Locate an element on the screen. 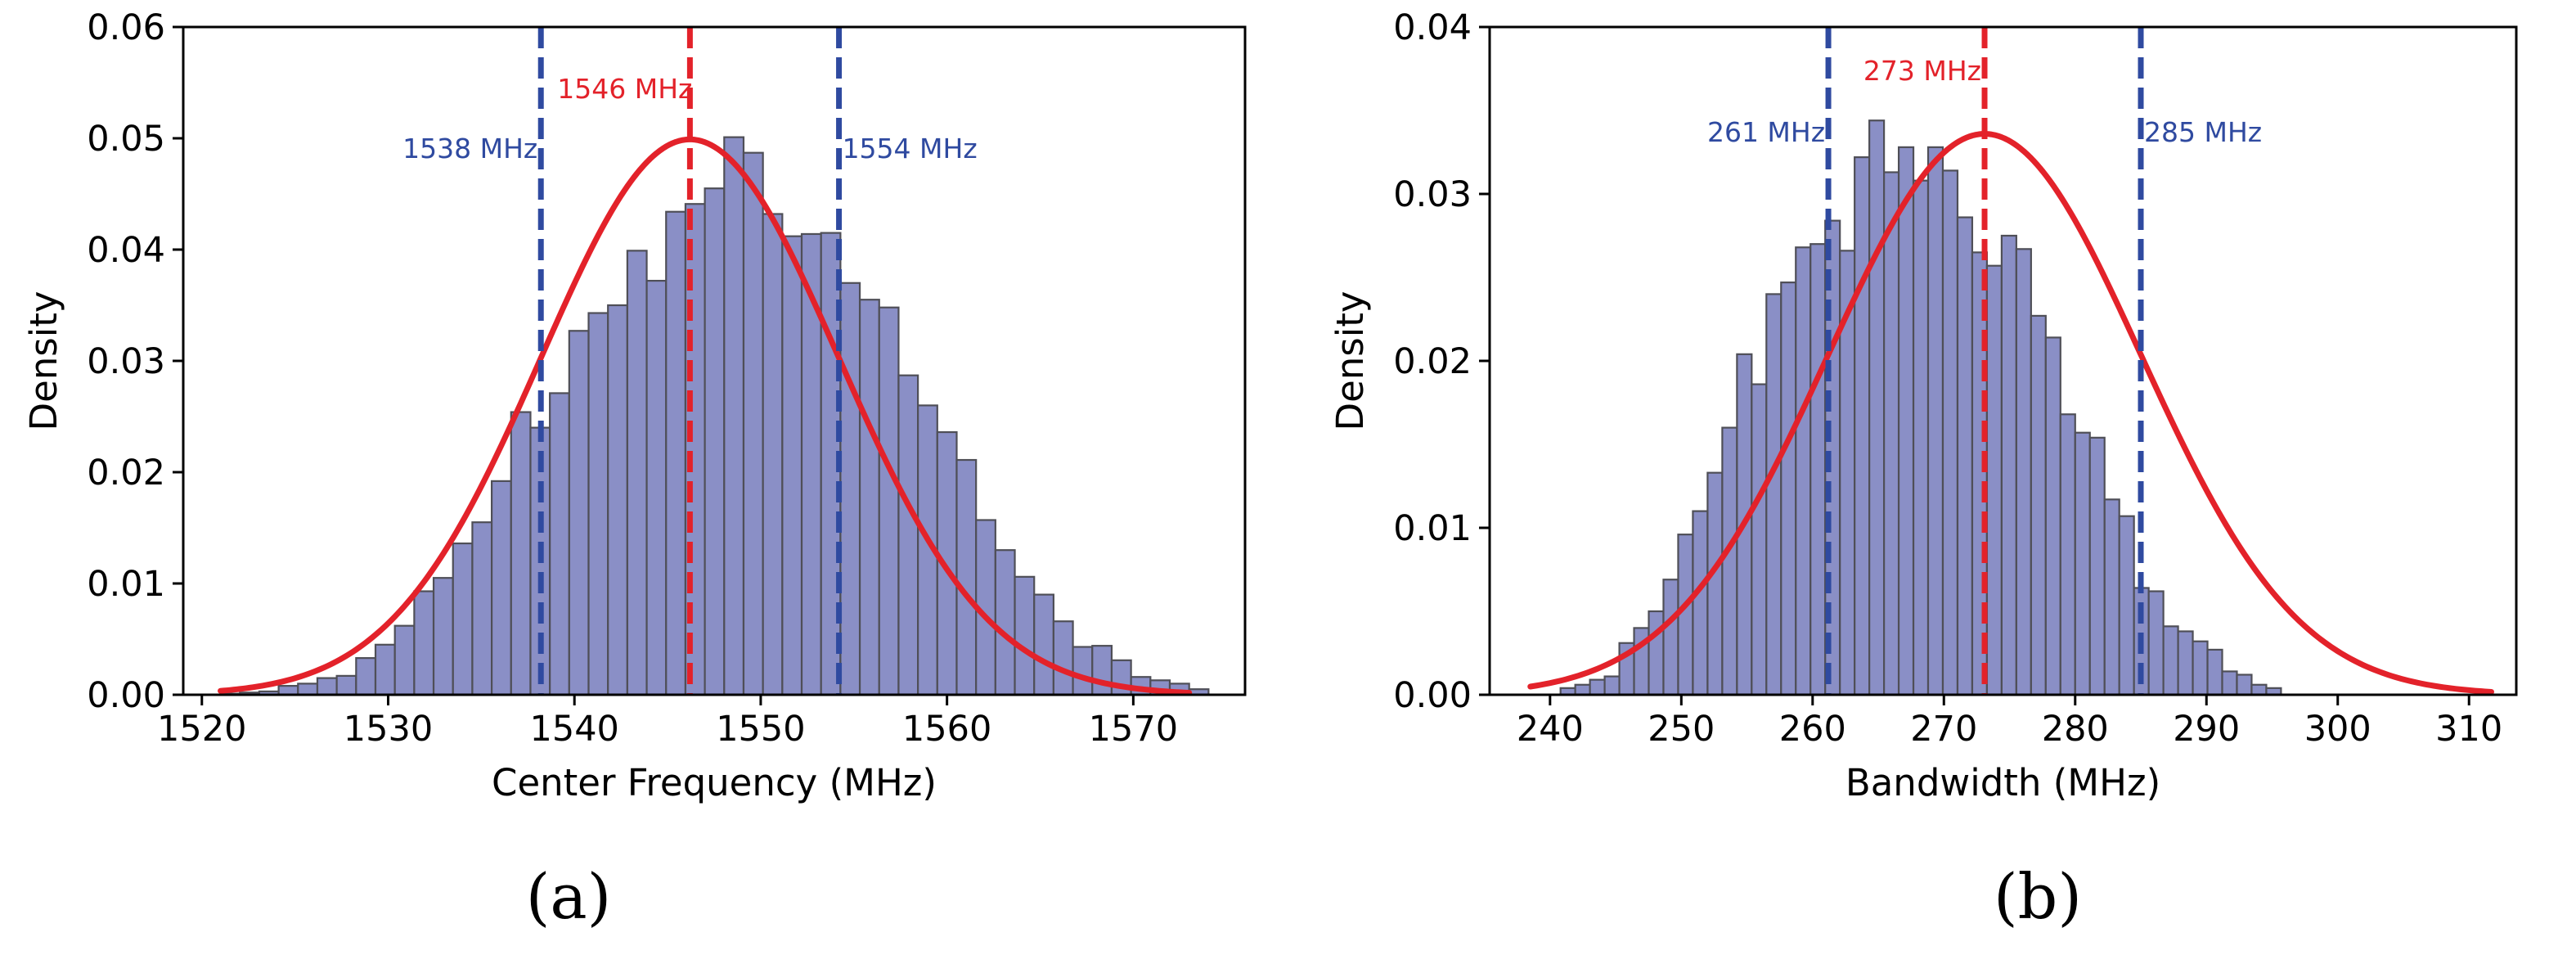 The height and width of the screenshot is (964, 2576). x-axis-label: Center Frequency (MHz) is located at coordinates (714, 782).